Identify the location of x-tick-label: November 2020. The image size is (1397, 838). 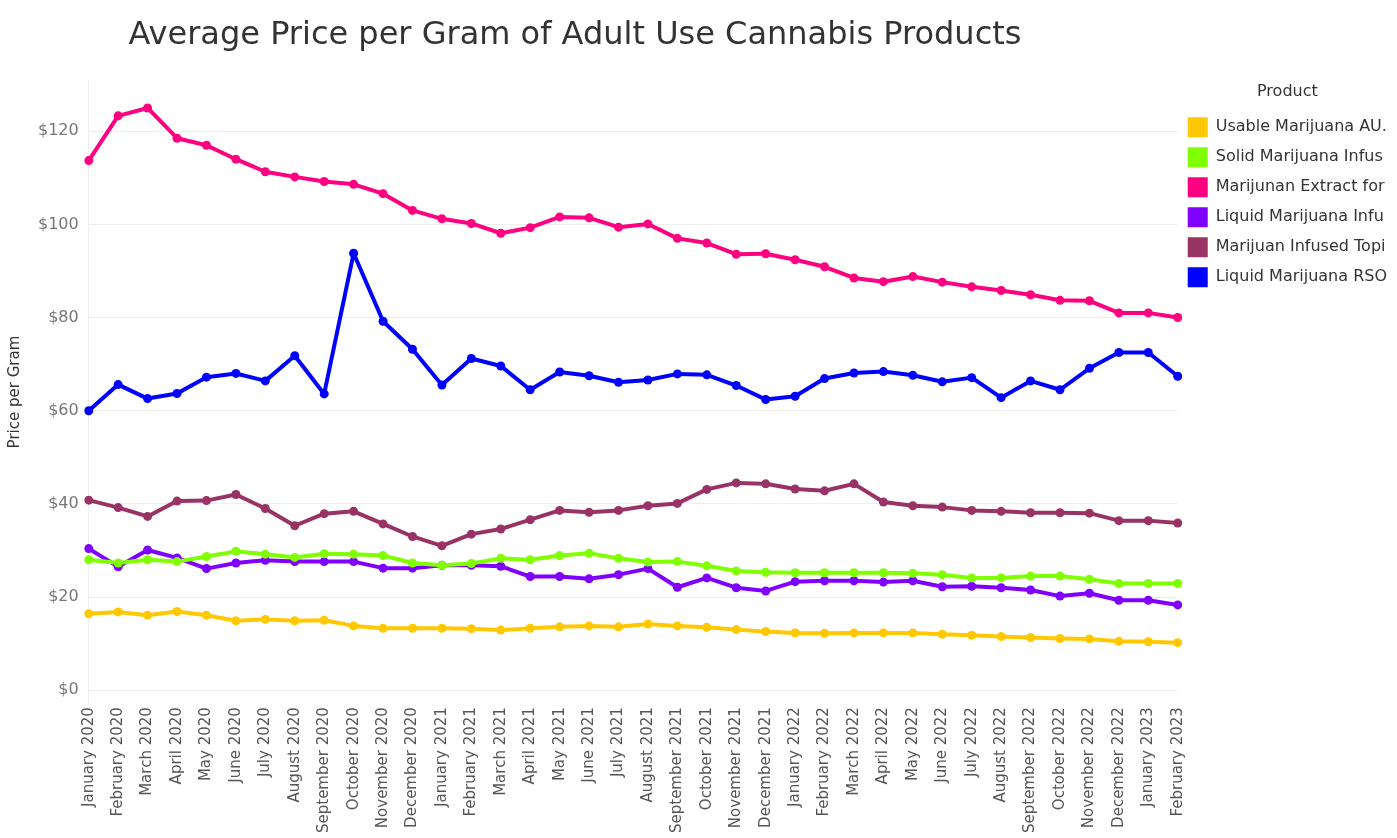
(381, 768).